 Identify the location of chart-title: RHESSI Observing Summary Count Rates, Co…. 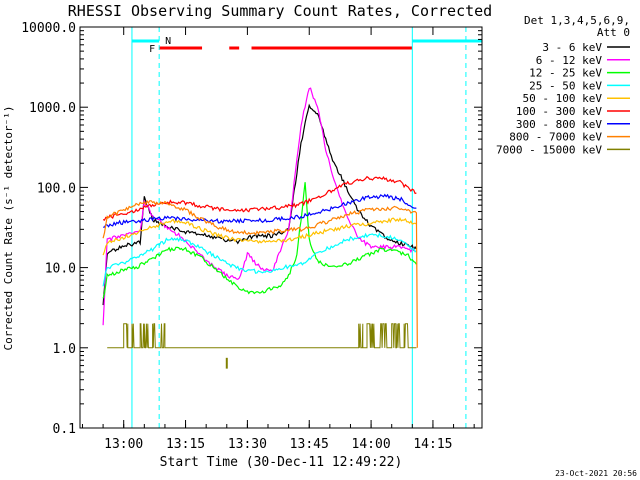
(280, 11).